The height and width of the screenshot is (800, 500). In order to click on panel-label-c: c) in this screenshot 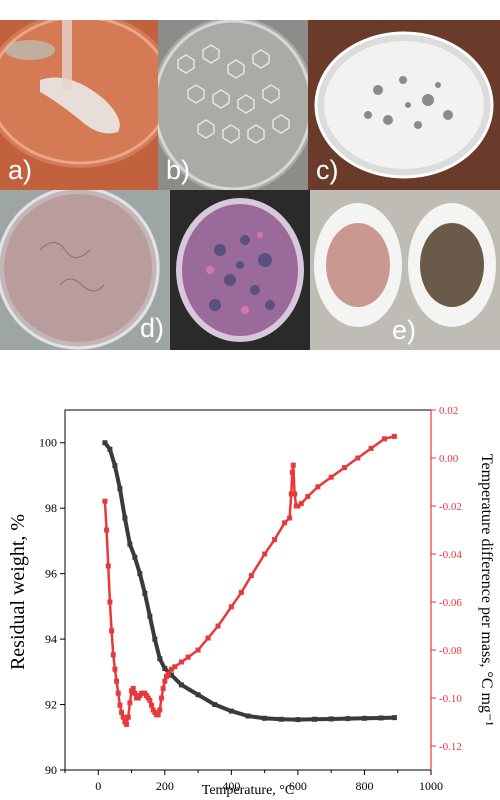, I will do `click(327, 170)`.